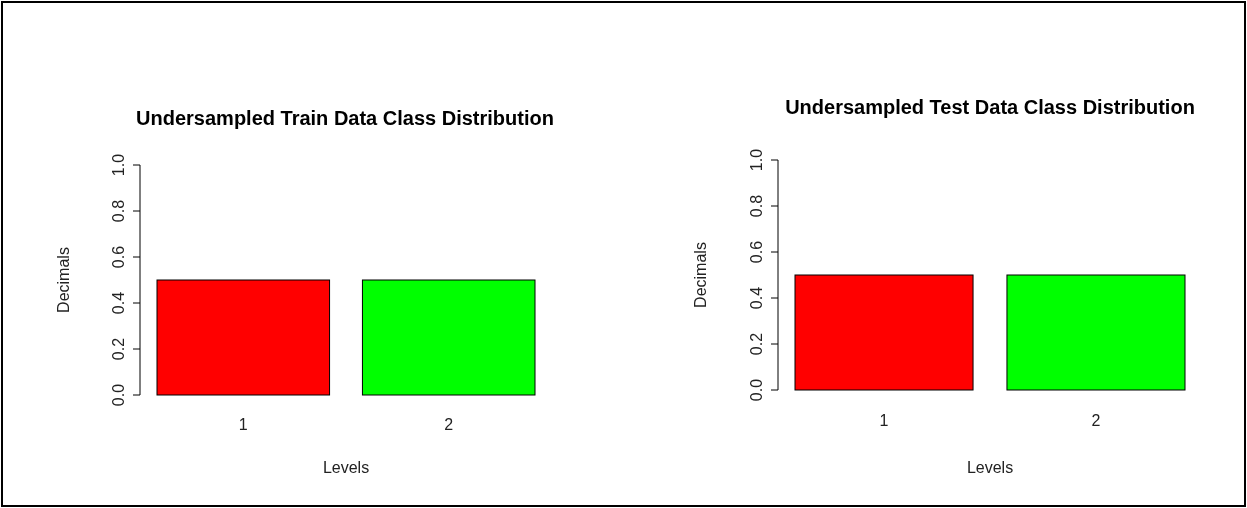 This screenshot has width=1247, height=508. I want to click on chart-title: Undersampled Test Data Class Distribution, so click(990, 107).